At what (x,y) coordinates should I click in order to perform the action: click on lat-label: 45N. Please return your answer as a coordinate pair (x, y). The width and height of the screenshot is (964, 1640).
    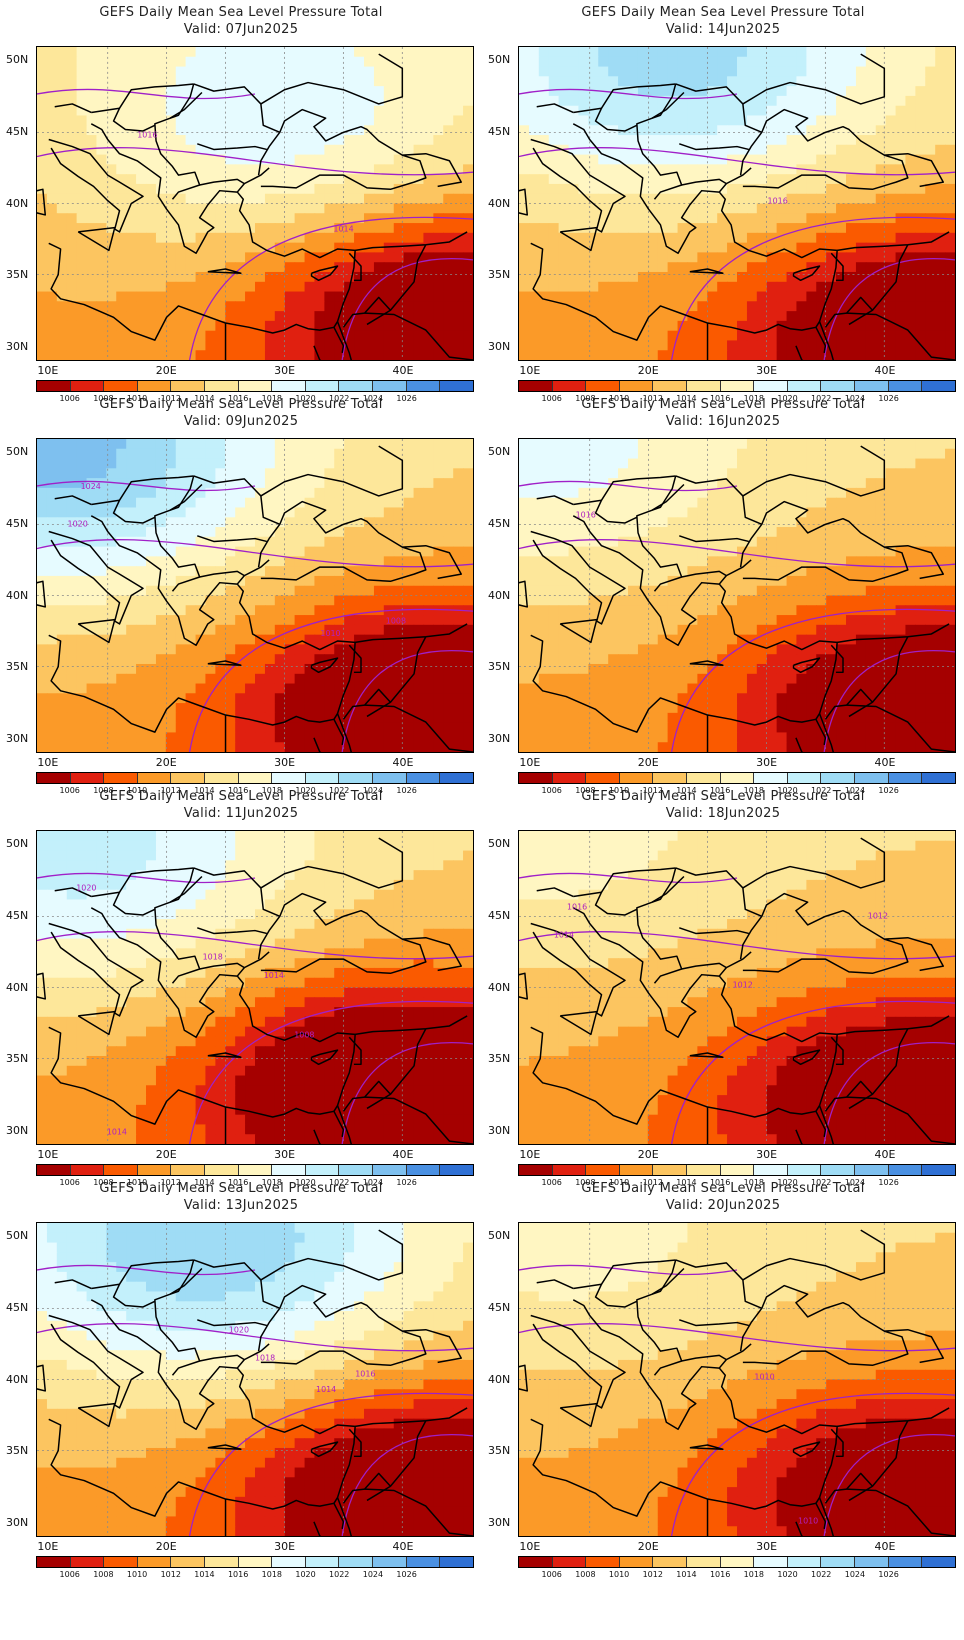
    Looking at the image, I should click on (17, 1307).